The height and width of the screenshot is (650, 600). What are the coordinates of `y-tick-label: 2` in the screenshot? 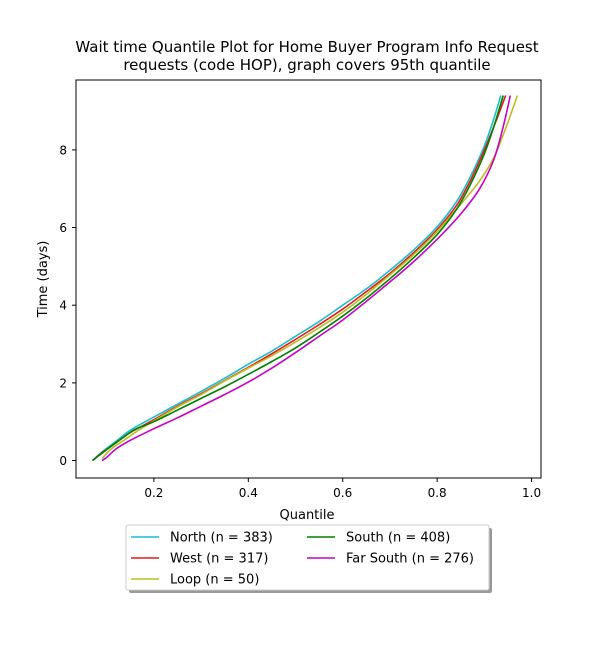 It's located at (63, 383).